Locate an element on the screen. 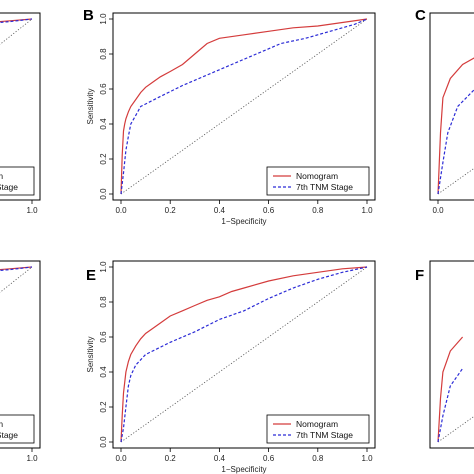  panel-f: F is located at coordinates (444, 354).